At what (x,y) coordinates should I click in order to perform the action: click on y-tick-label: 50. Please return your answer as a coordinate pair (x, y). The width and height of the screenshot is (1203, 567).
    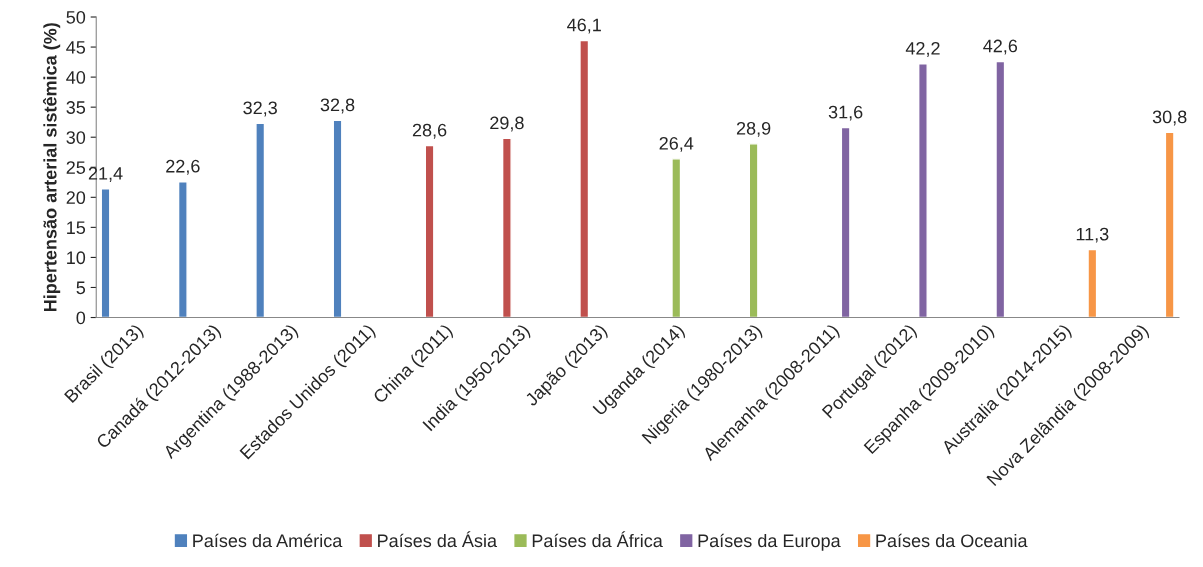
    Looking at the image, I should click on (76, 17).